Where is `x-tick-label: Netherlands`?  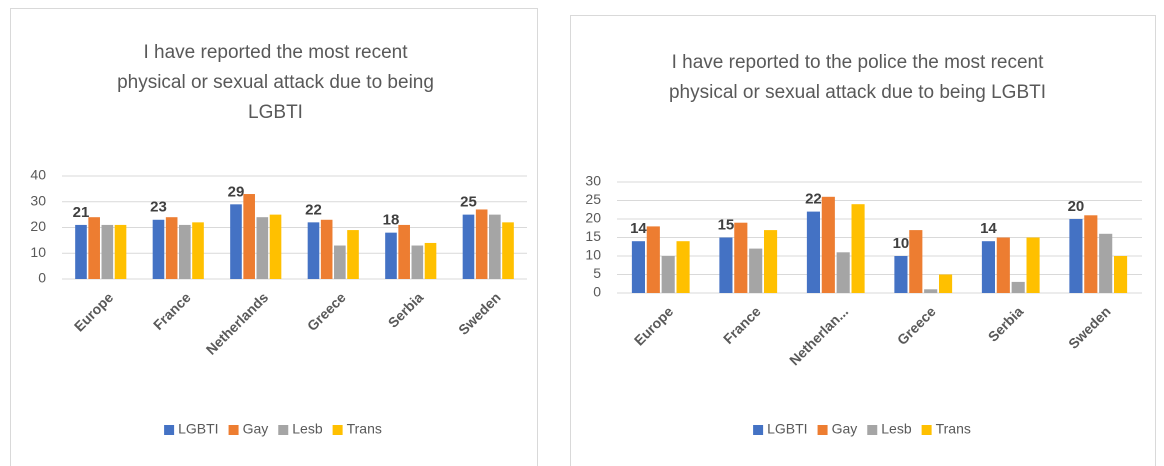
x-tick-label: Netherlands is located at coordinates (237, 323).